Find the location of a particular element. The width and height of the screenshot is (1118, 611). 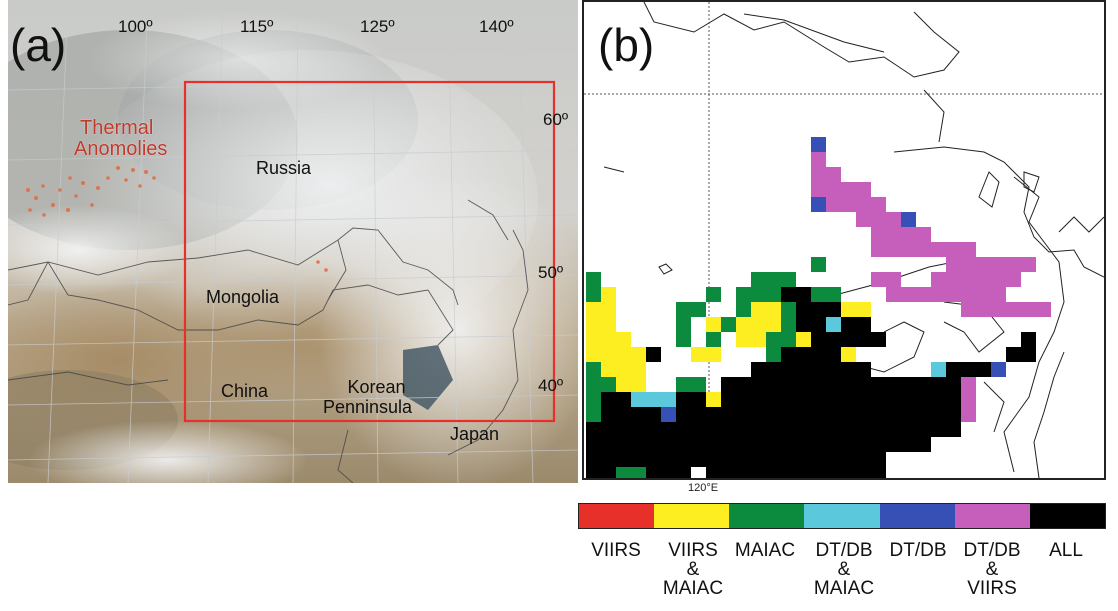

lat-label-50: 50º is located at coordinates (551, 272).